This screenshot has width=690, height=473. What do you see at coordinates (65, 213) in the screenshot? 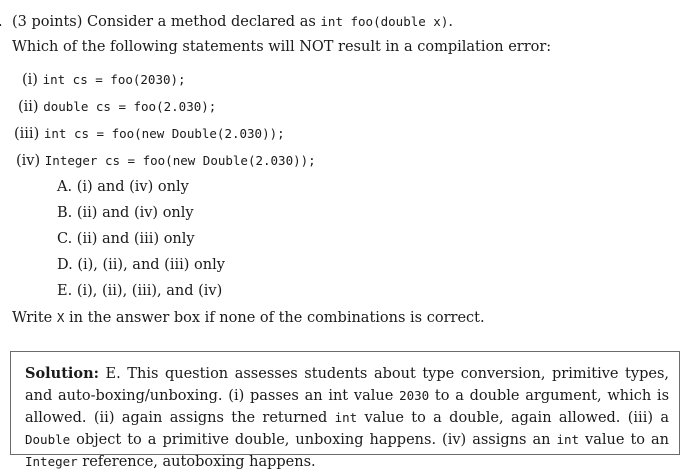
I see `option-letter: B.` at bounding box center [65, 213].